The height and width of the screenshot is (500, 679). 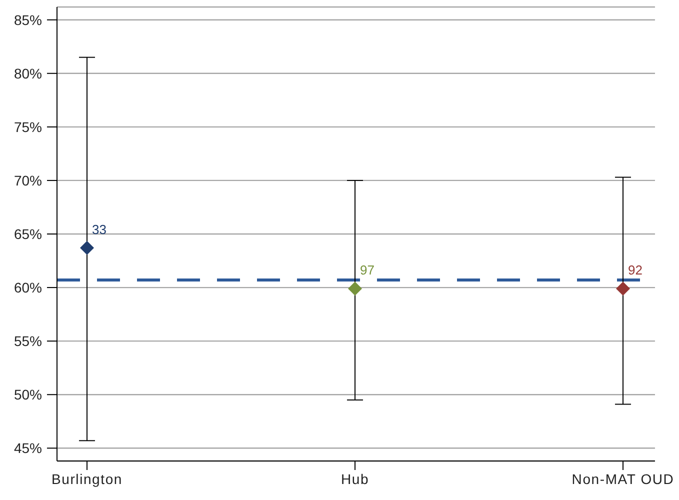 What do you see at coordinates (28, 20) in the screenshot?
I see `y-tick-label: 85%` at bounding box center [28, 20].